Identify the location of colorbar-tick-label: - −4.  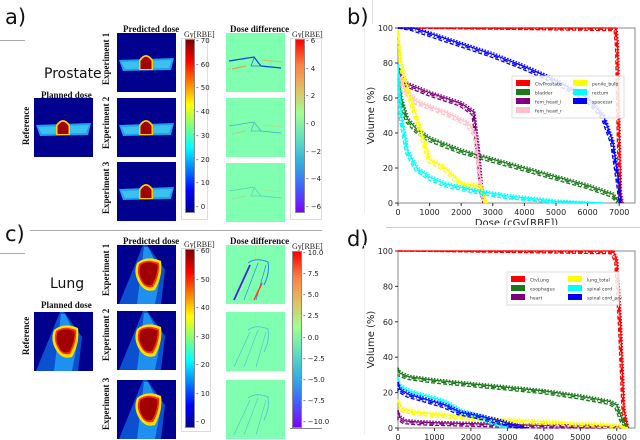
(314, 179).